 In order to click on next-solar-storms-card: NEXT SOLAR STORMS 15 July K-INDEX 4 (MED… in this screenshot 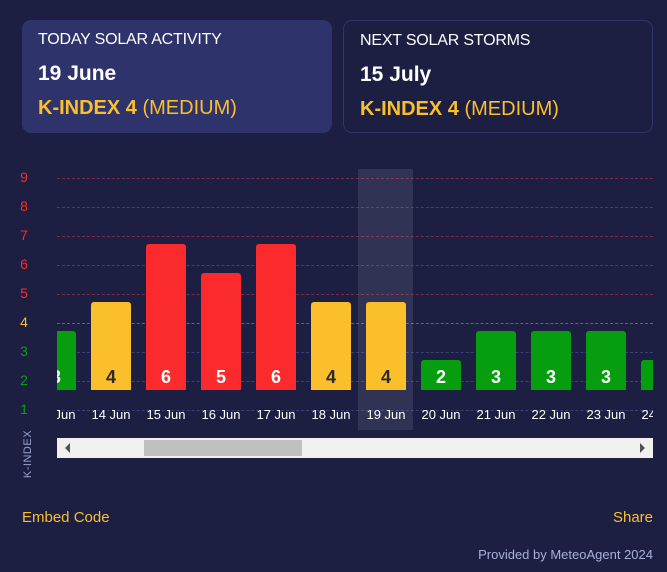, I will do `click(498, 76)`.